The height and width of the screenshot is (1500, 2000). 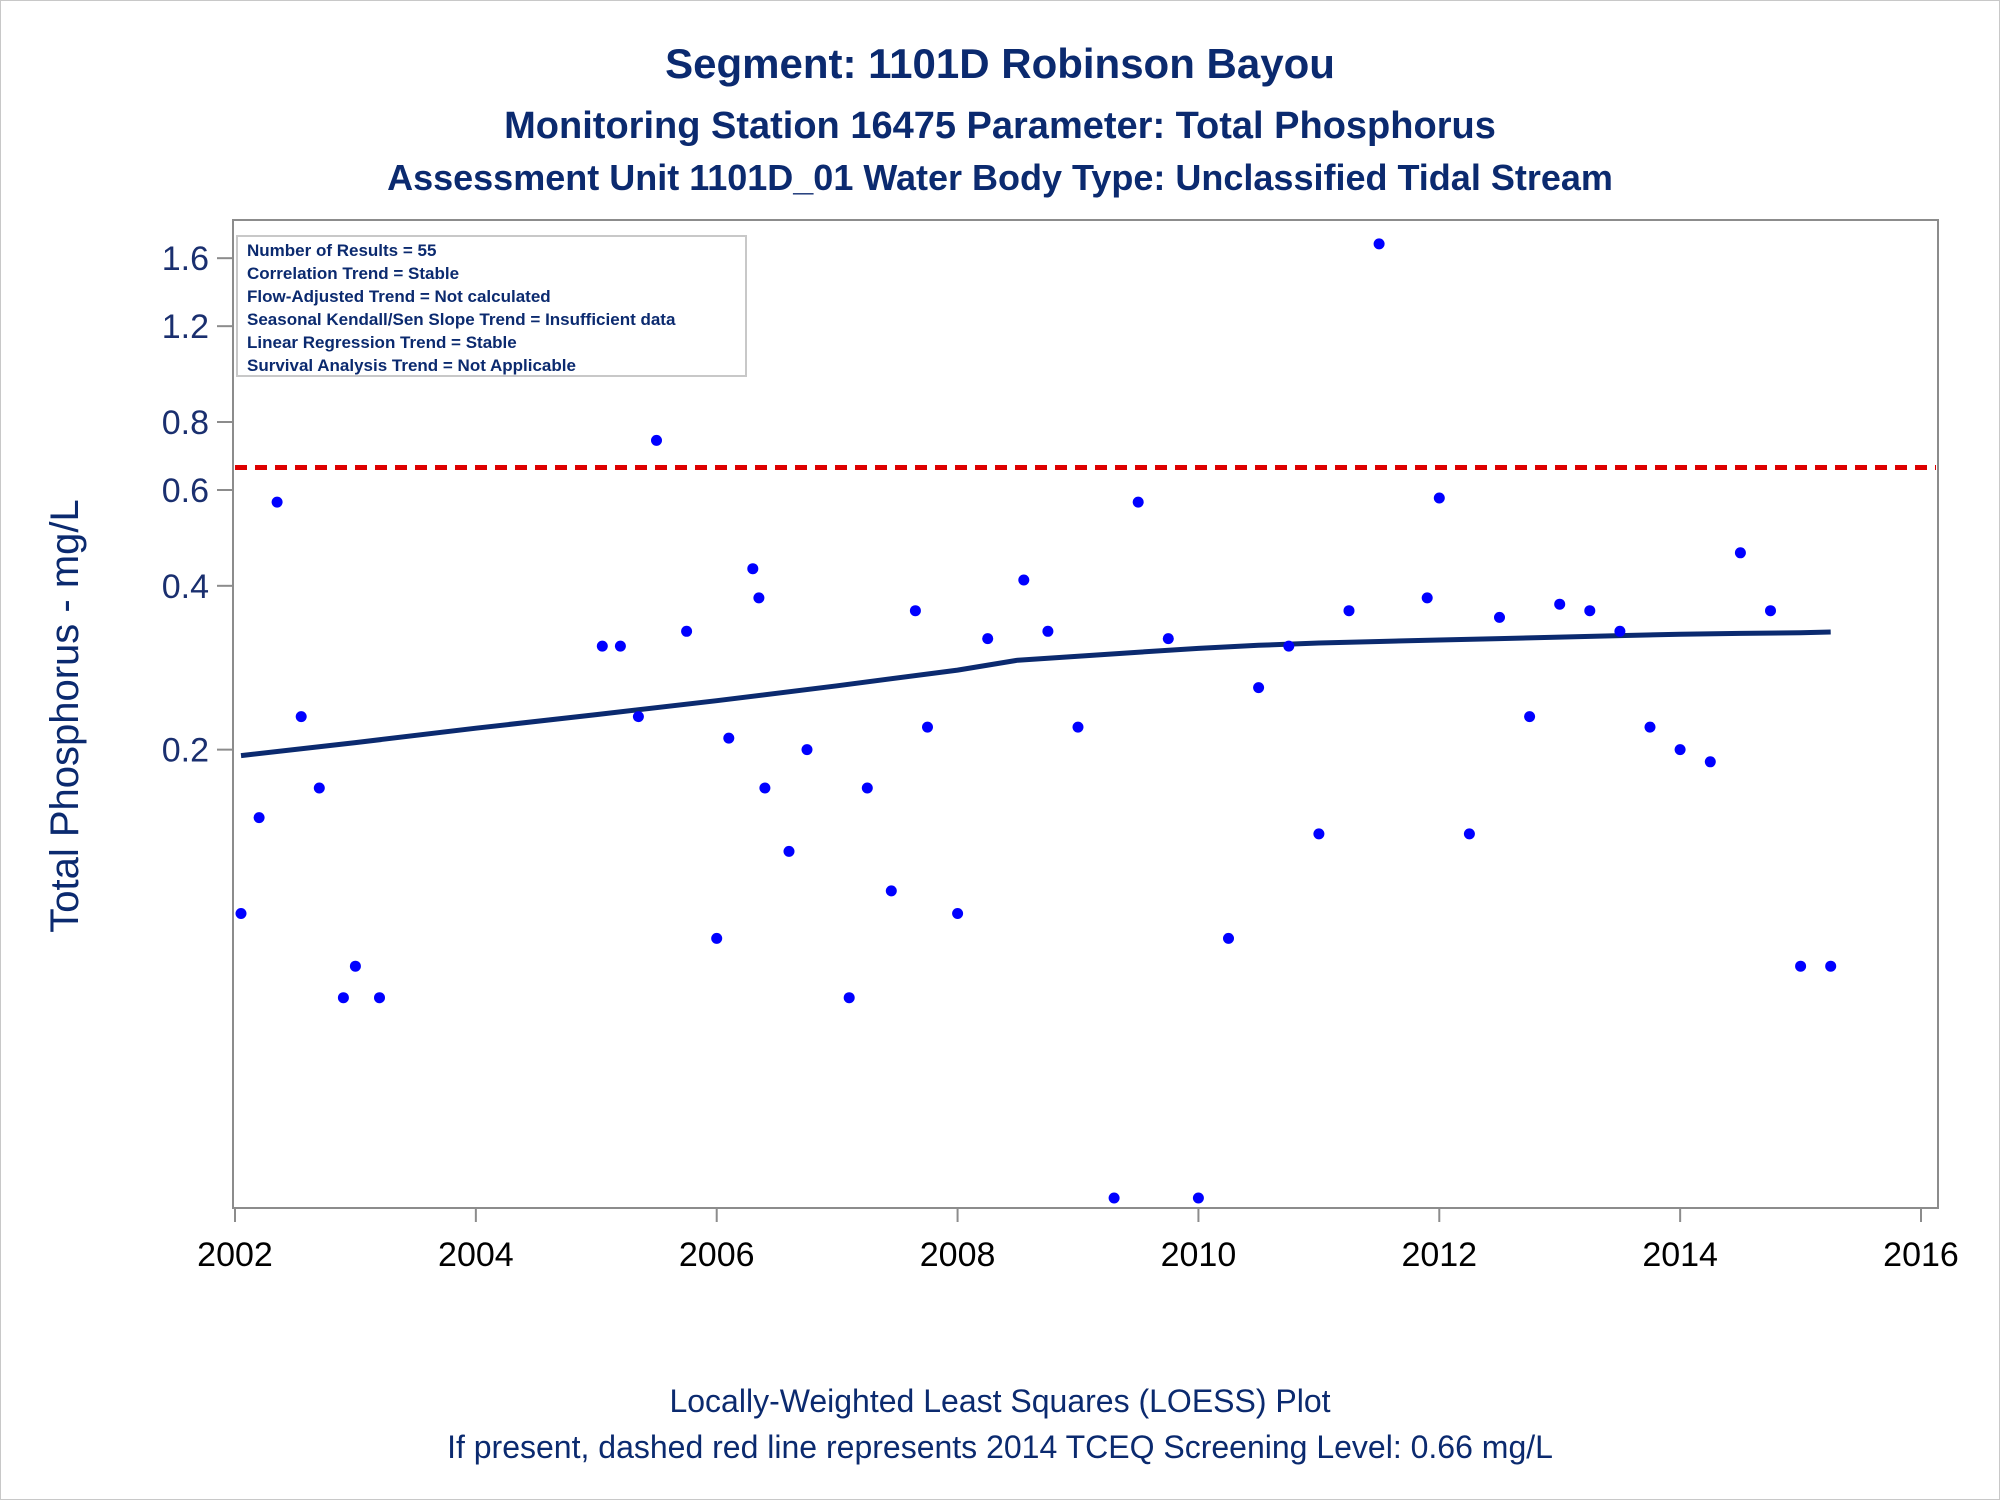 What do you see at coordinates (65, 716) in the screenshot?
I see `y-axis-label: Total Phosphorus - mg/L` at bounding box center [65, 716].